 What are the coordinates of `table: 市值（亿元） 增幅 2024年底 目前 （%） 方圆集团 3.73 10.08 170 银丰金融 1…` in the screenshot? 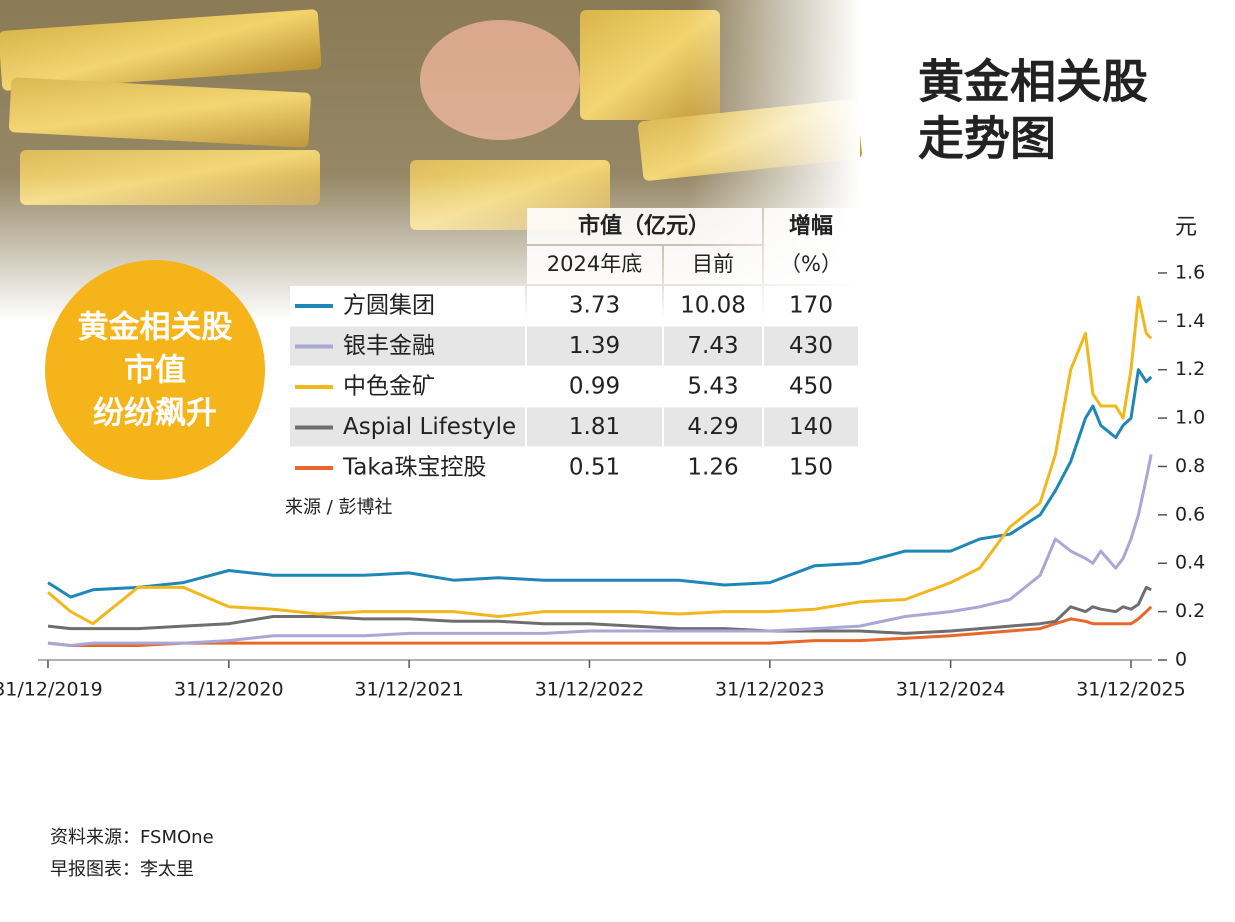 It's located at (574, 347).